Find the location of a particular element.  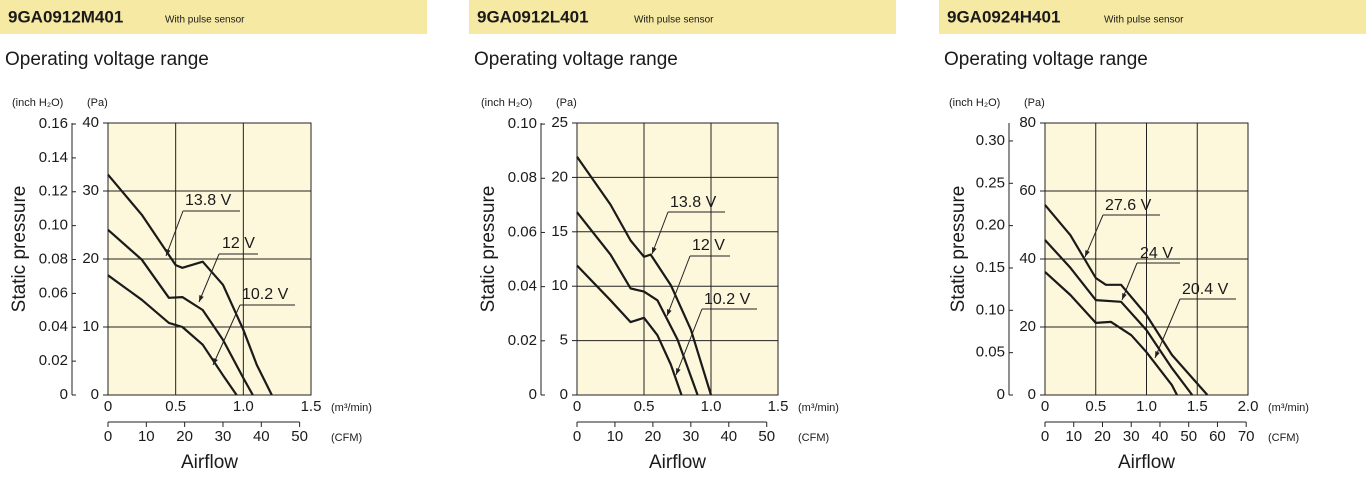

curve-label: 12 V is located at coordinates (238, 243).